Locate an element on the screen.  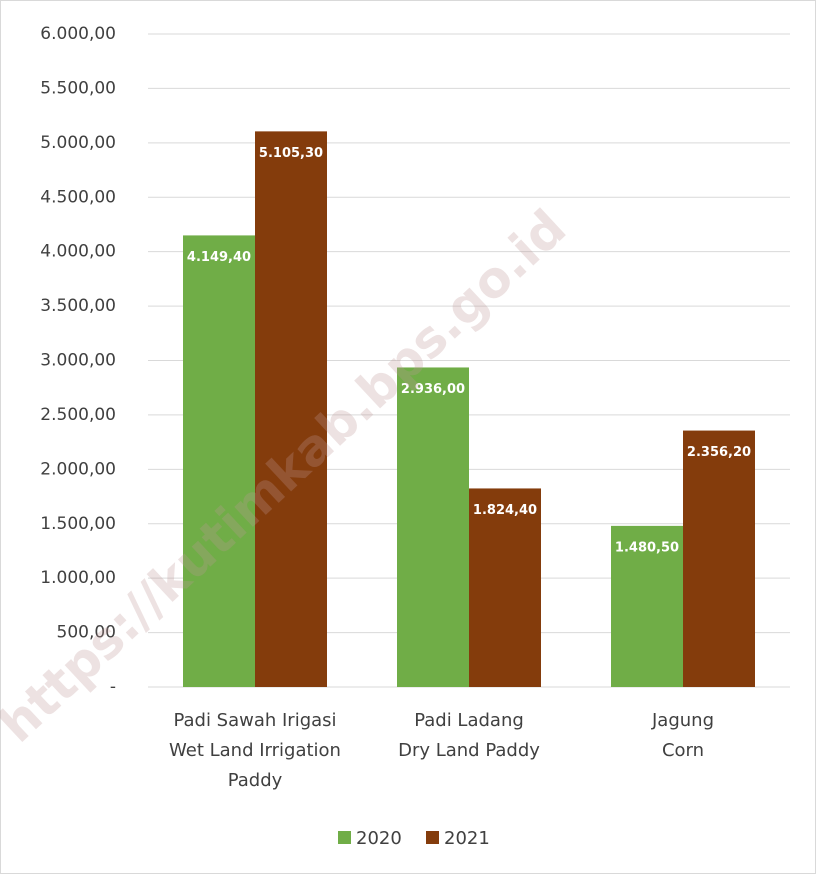
data-label: 4.149,40 is located at coordinates (219, 257).